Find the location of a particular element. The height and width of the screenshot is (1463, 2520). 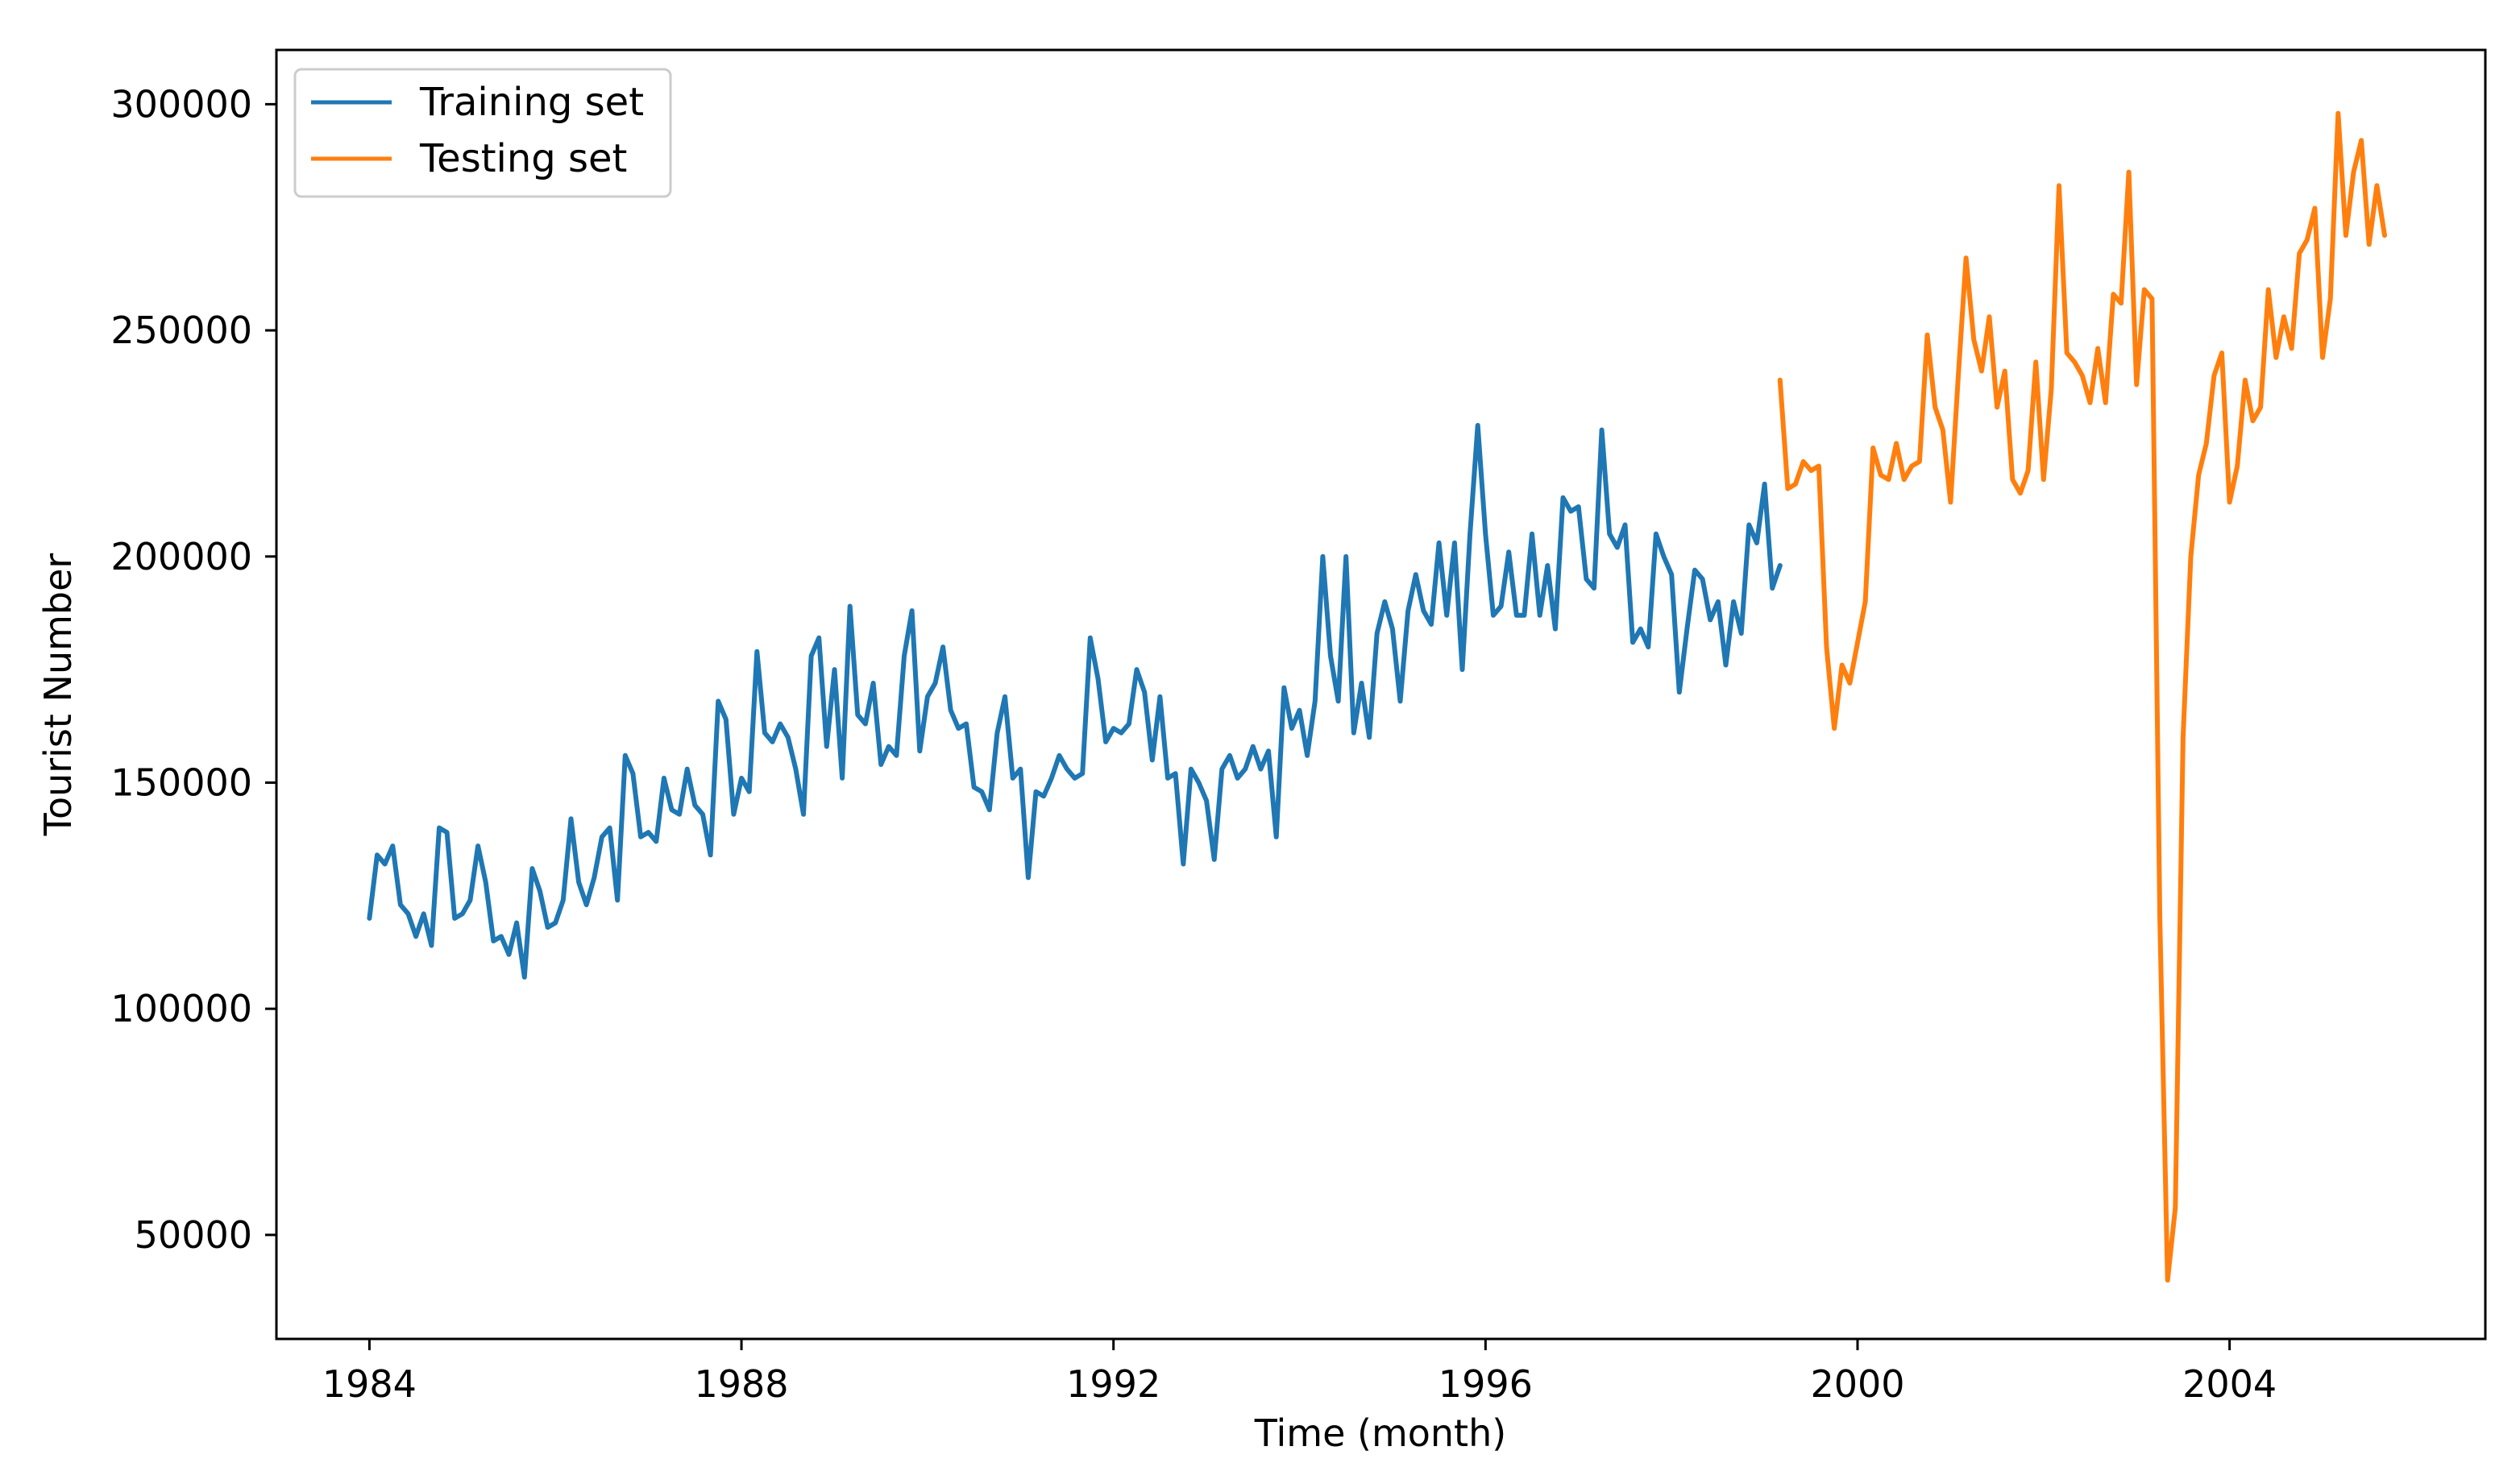

x-tick-label: 1988 is located at coordinates (742, 1384).